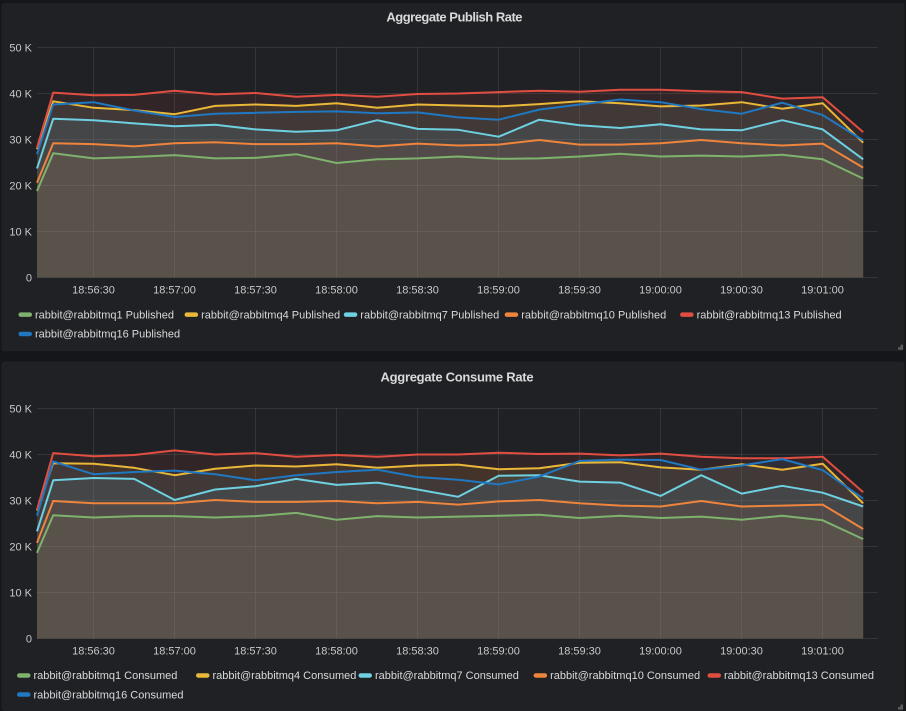 The image size is (906, 711). I want to click on svg-text: rabbit@rabbitmq16 Published, so click(107, 335).